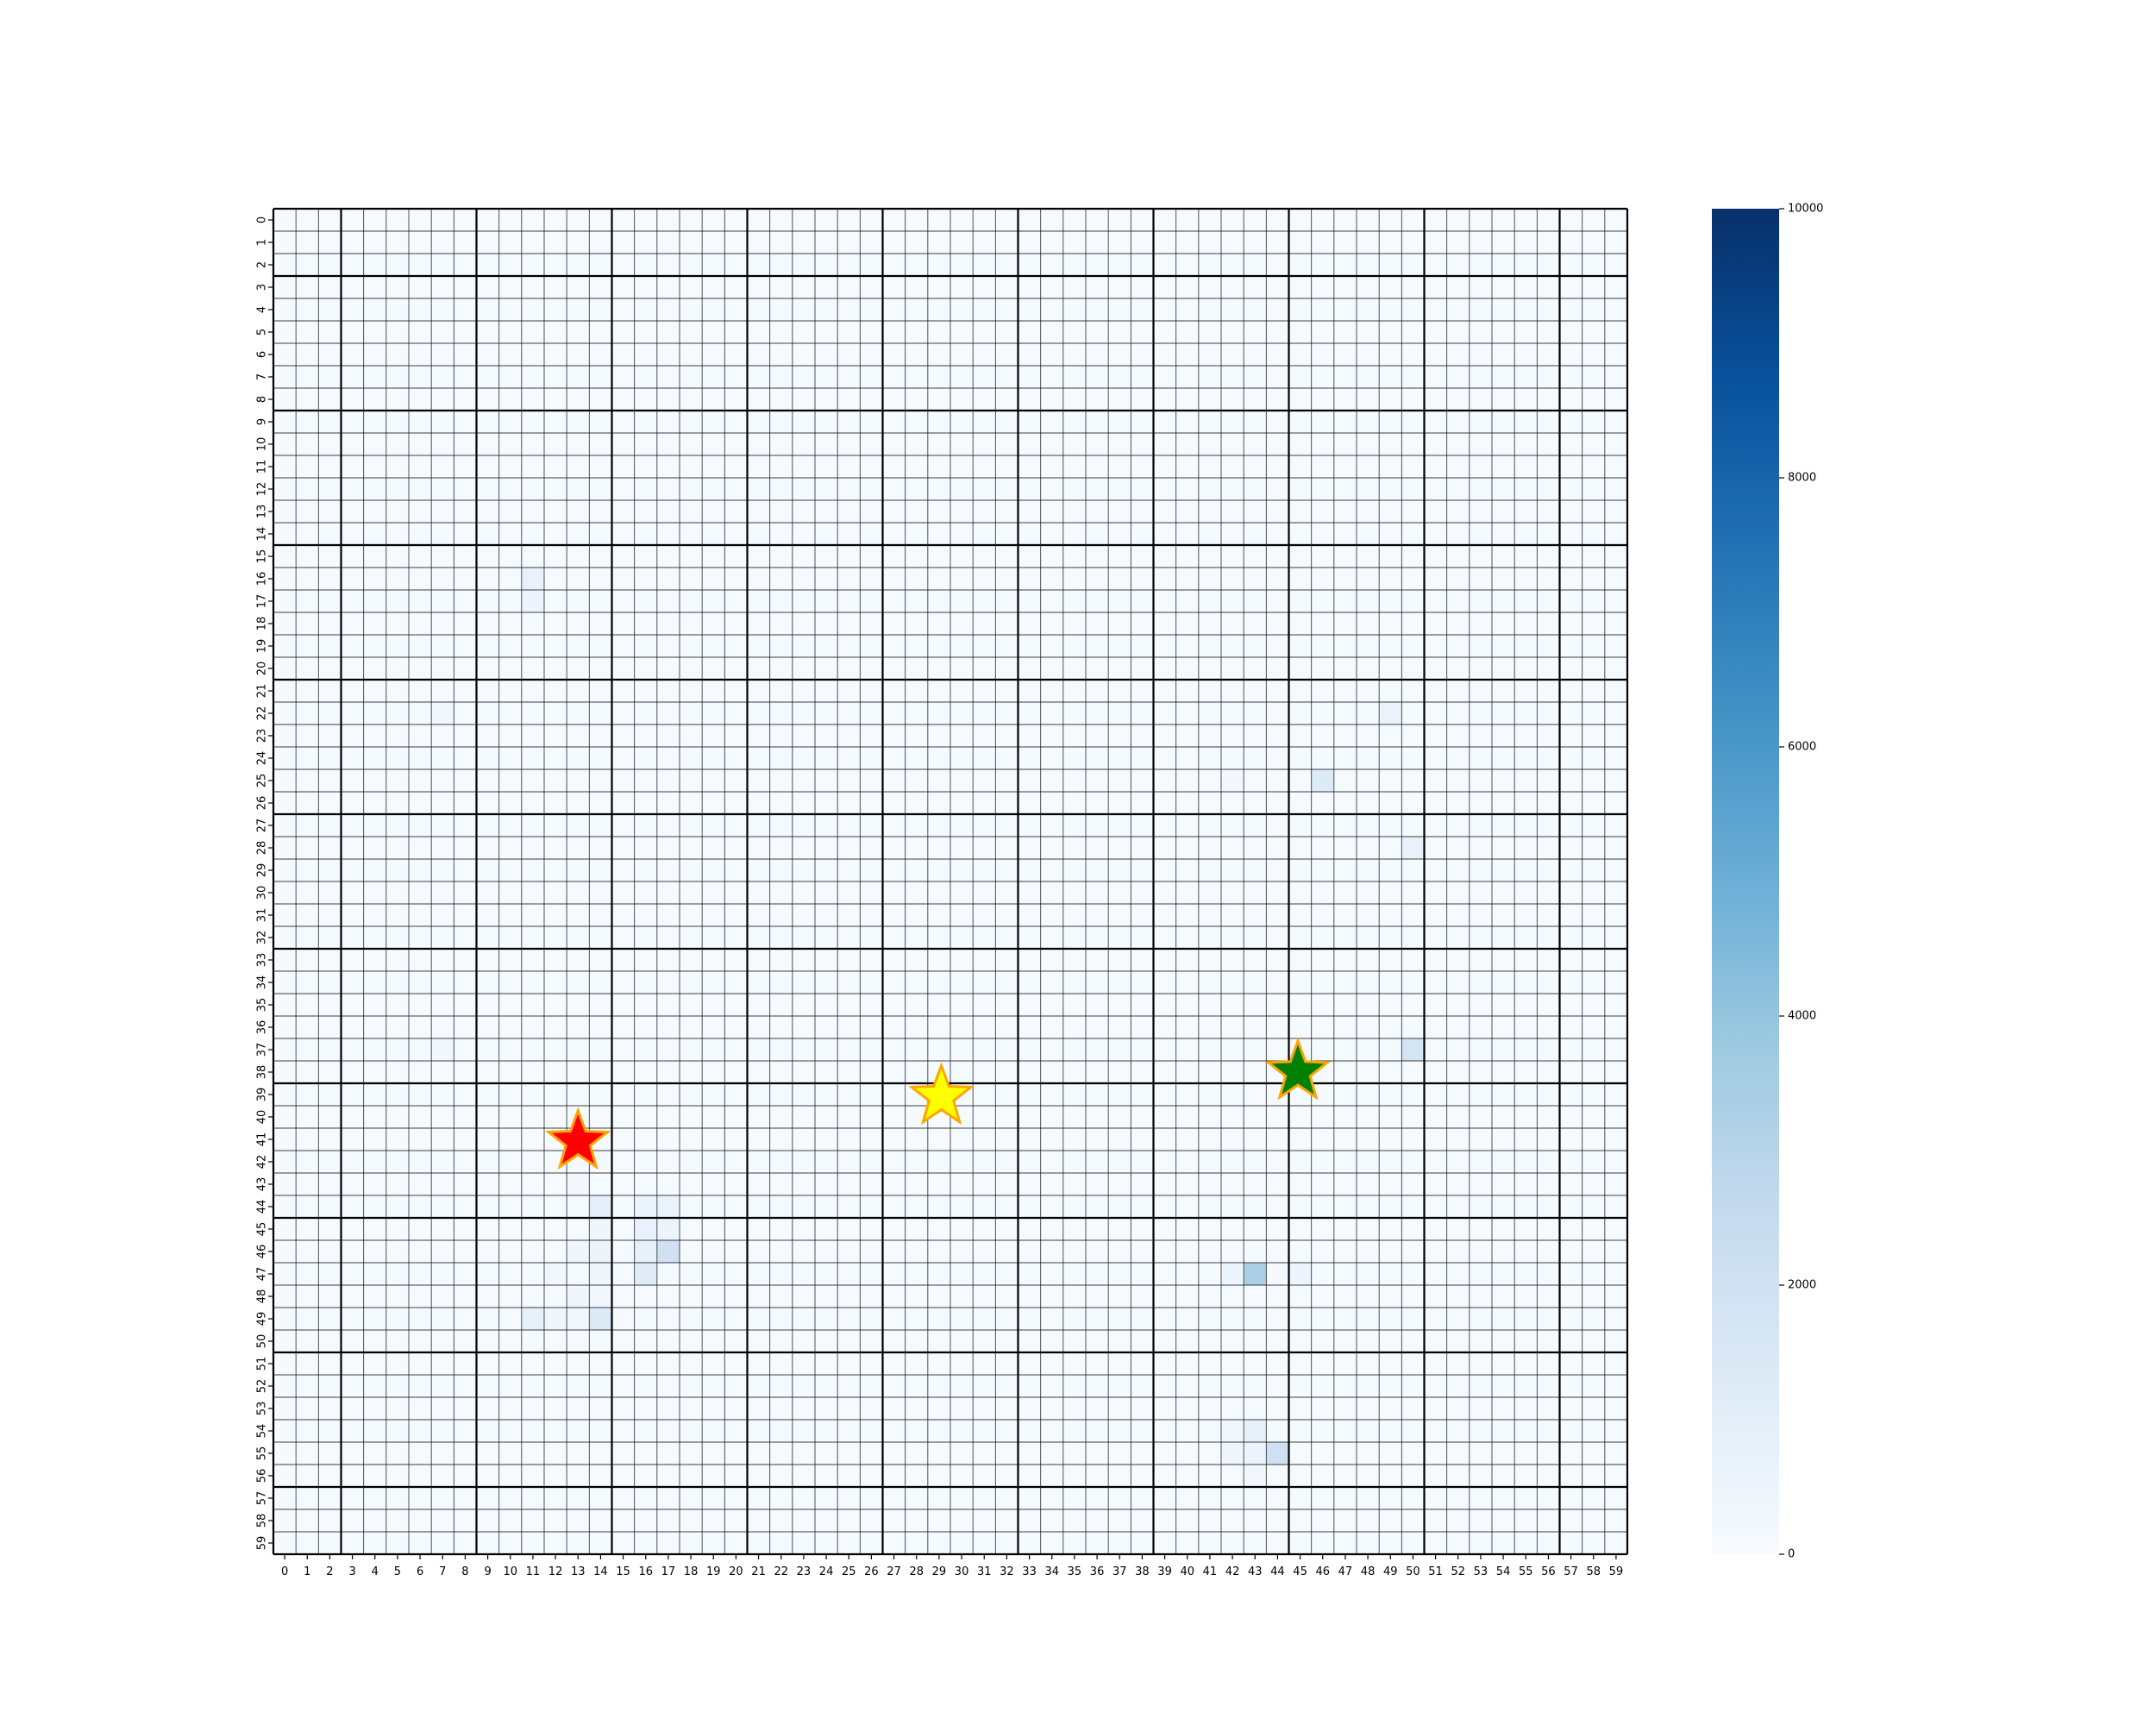  What do you see at coordinates (262, 1364) in the screenshot?
I see `y-tick-label: 51` at bounding box center [262, 1364].